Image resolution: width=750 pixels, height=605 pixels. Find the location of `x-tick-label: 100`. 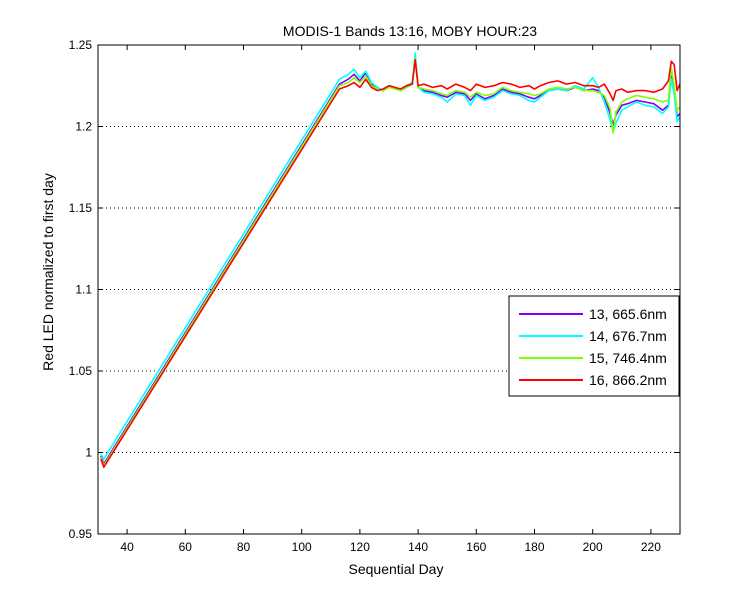

x-tick-label: 100 is located at coordinates (302, 547).